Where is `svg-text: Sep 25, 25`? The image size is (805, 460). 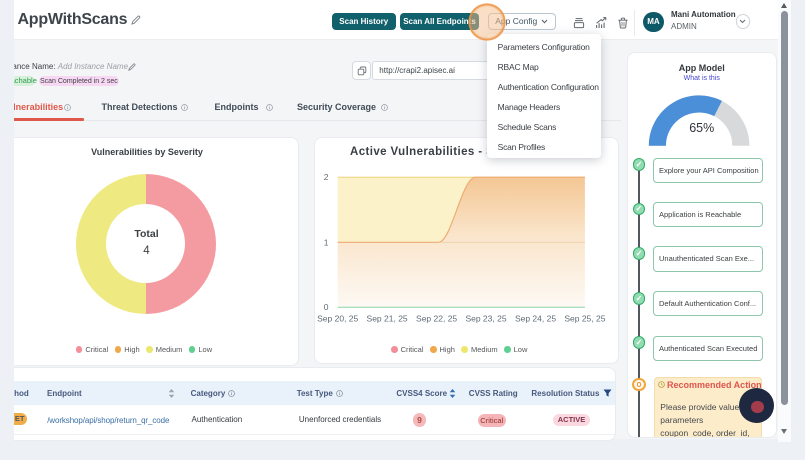 svg-text: Sep 25, 25 is located at coordinates (584, 319).